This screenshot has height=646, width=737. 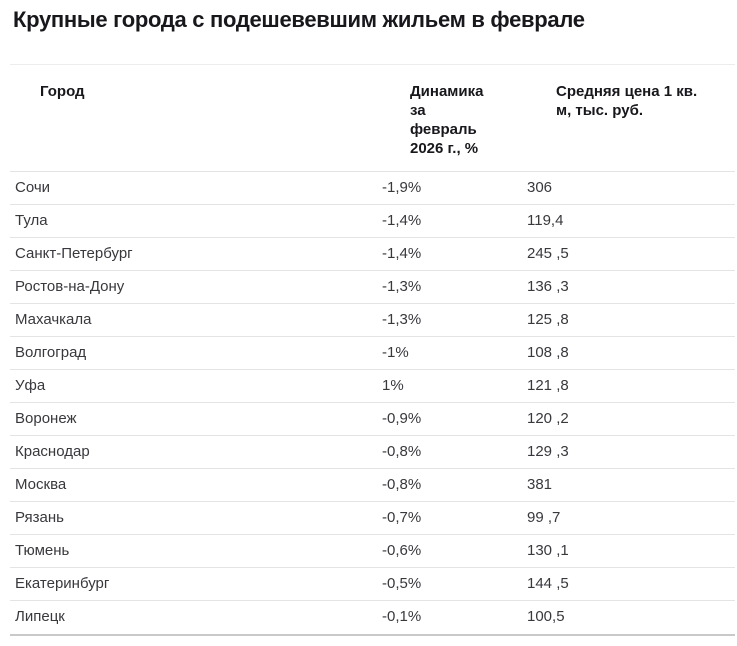 What do you see at coordinates (548, 550) in the screenshot?
I see `price-cell: 130 ,1` at bounding box center [548, 550].